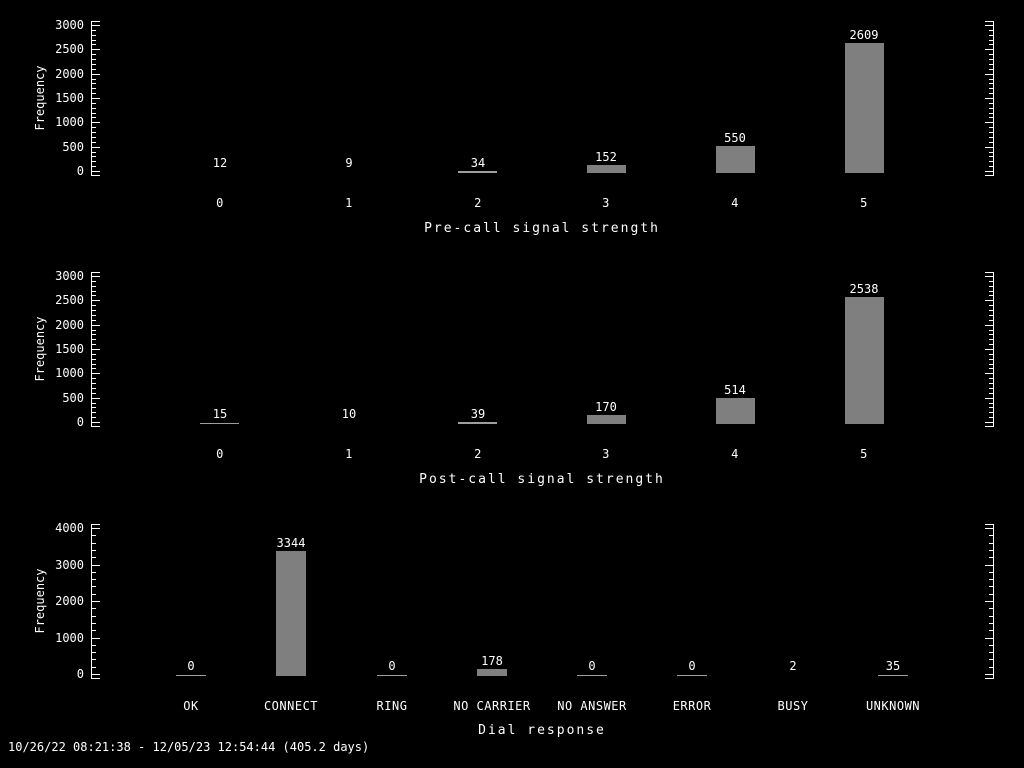  Describe the element at coordinates (349, 203) in the screenshot. I see `category-label: 1` at that location.